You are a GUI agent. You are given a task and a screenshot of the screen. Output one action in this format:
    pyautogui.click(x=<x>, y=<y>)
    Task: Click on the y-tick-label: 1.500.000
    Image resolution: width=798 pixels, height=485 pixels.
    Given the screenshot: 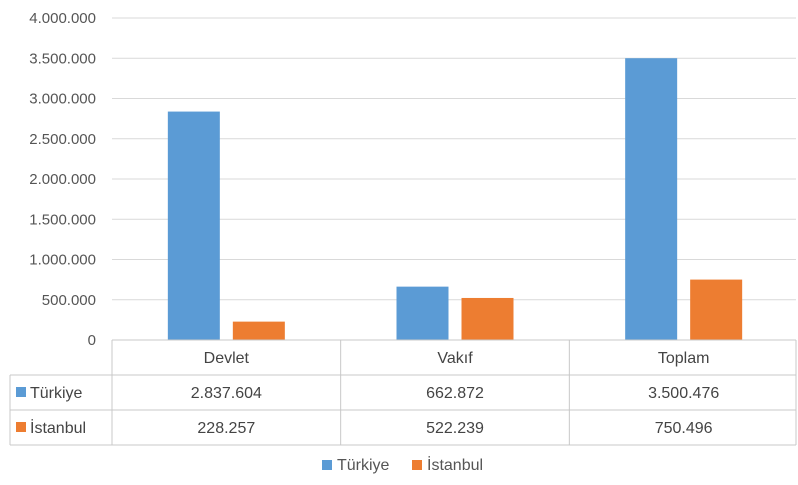 What is the action you would take?
    pyautogui.click(x=62, y=219)
    